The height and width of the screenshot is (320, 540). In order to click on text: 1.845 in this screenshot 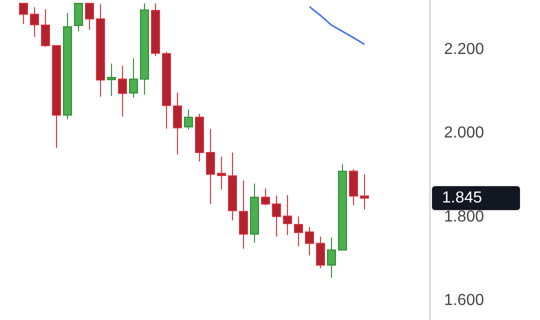, I will do `click(462, 198)`.